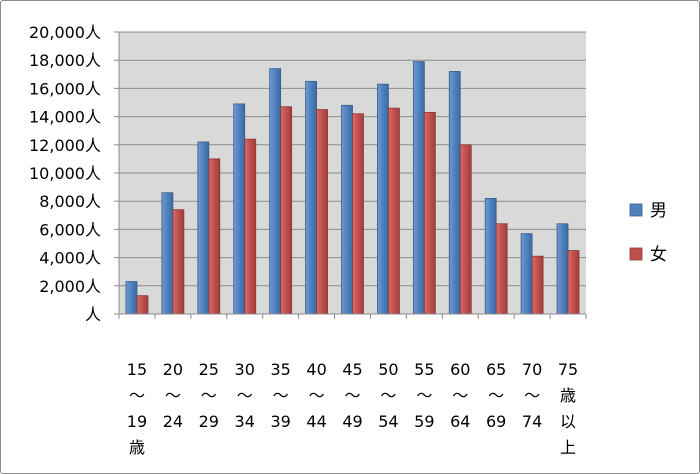 Image resolution: width=700 pixels, height=474 pixels. I want to click on x-tick-label: 35, so click(280, 369).